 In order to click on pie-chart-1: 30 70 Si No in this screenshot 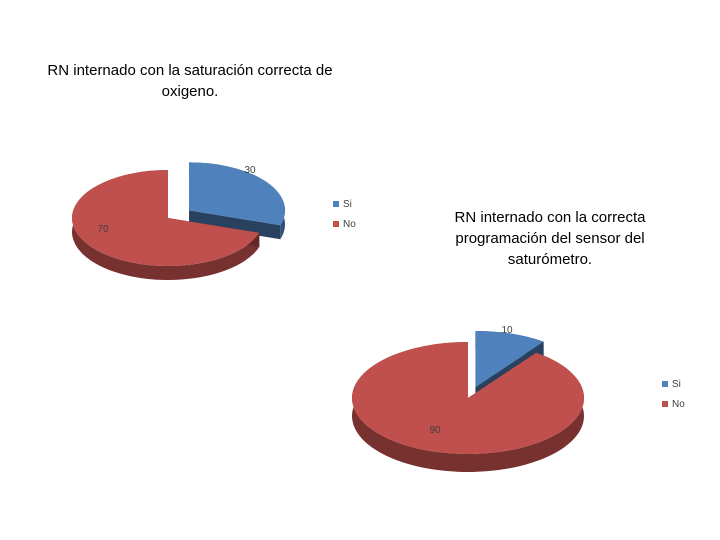, I will do `click(213, 221)`.